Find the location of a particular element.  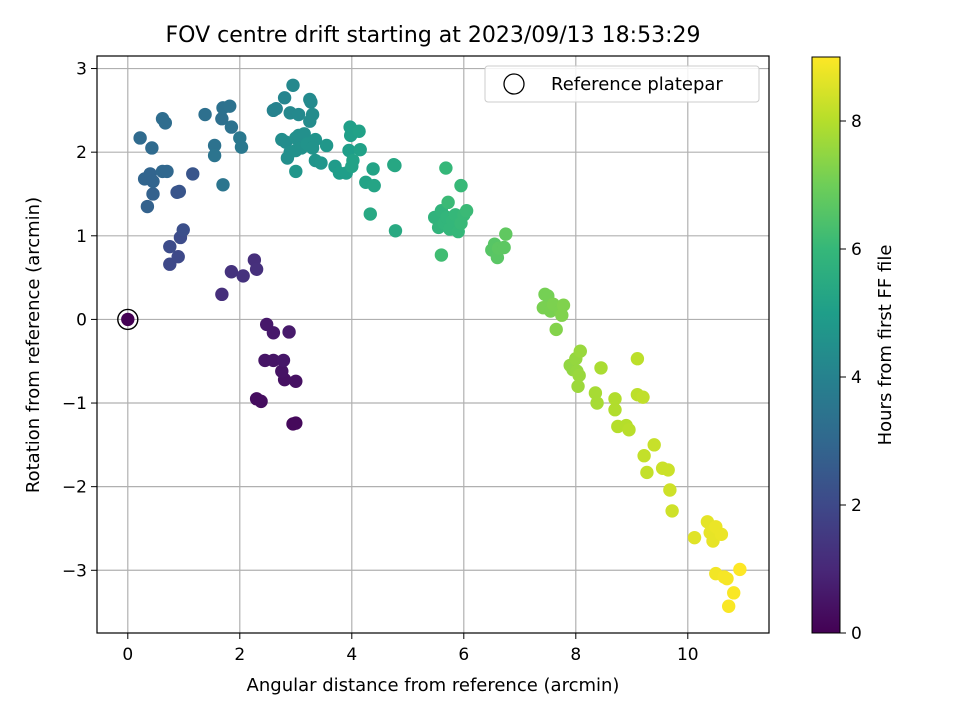

y-axis-label: Rotation from reference (arcmin) is located at coordinates (33, 345).